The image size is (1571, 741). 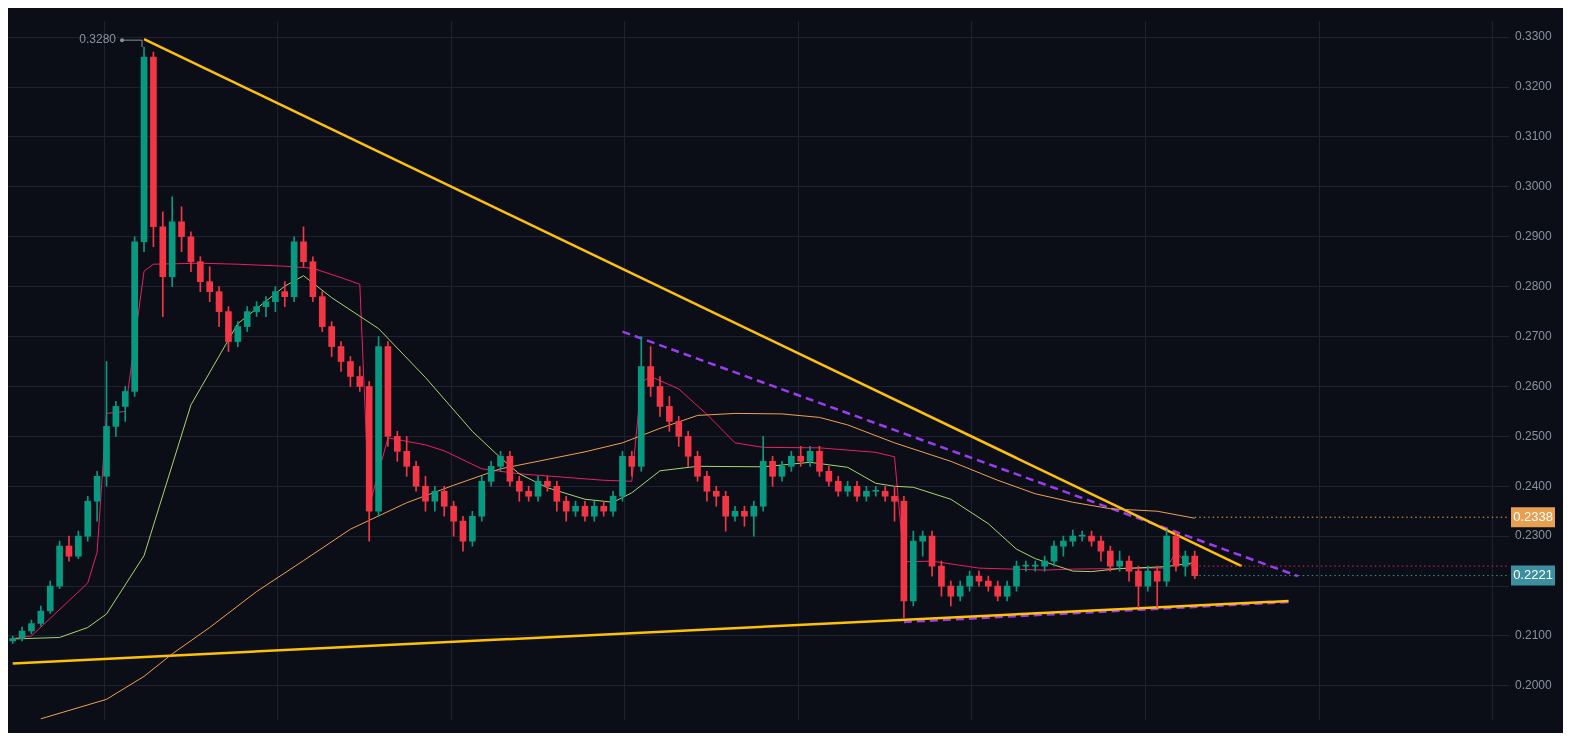 What do you see at coordinates (1534, 385) in the screenshot?
I see `y-tick-label: 0.2600` at bounding box center [1534, 385].